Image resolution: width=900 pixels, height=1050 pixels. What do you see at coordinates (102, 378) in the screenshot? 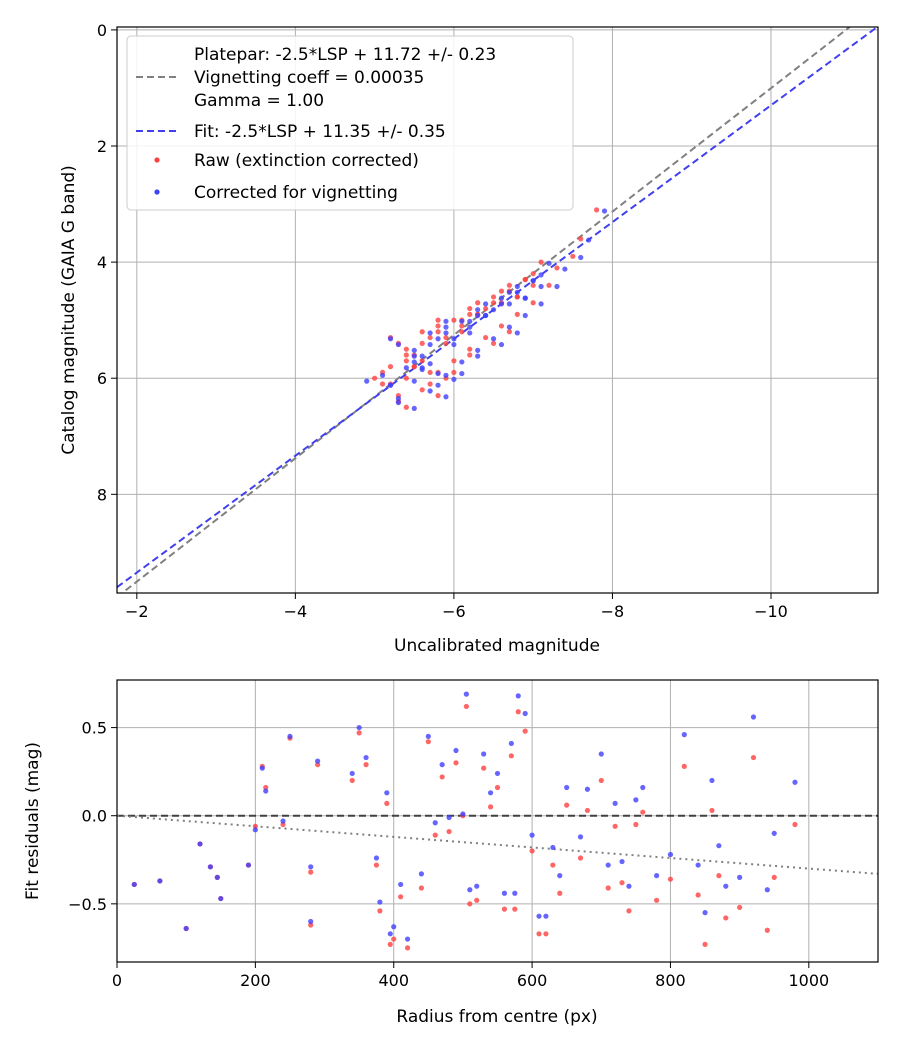
I see `y-tick-label: 6` at bounding box center [102, 378].